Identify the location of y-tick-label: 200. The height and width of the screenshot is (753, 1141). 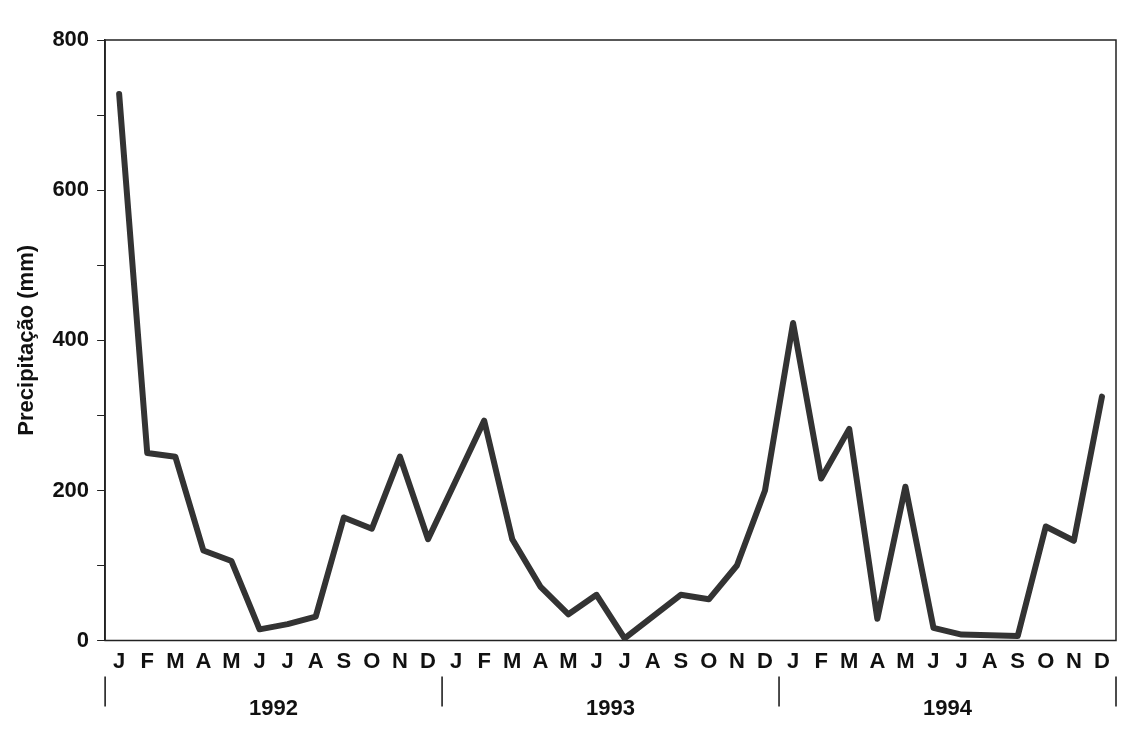
(71, 489).